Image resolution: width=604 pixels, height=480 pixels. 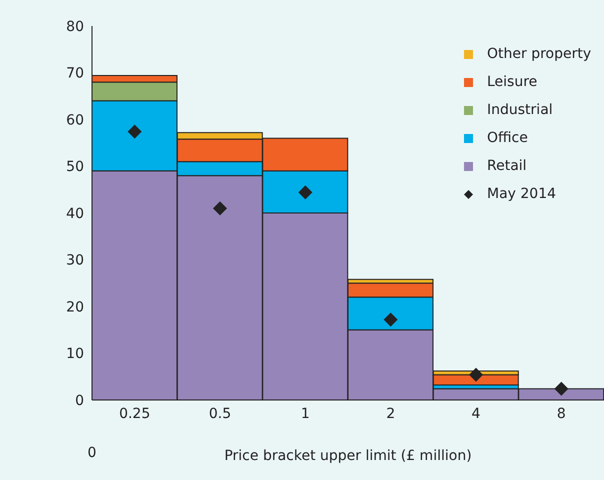 What do you see at coordinates (507, 166) in the screenshot?
I see `legend-label: Retail` at bounding box center [507, 166].